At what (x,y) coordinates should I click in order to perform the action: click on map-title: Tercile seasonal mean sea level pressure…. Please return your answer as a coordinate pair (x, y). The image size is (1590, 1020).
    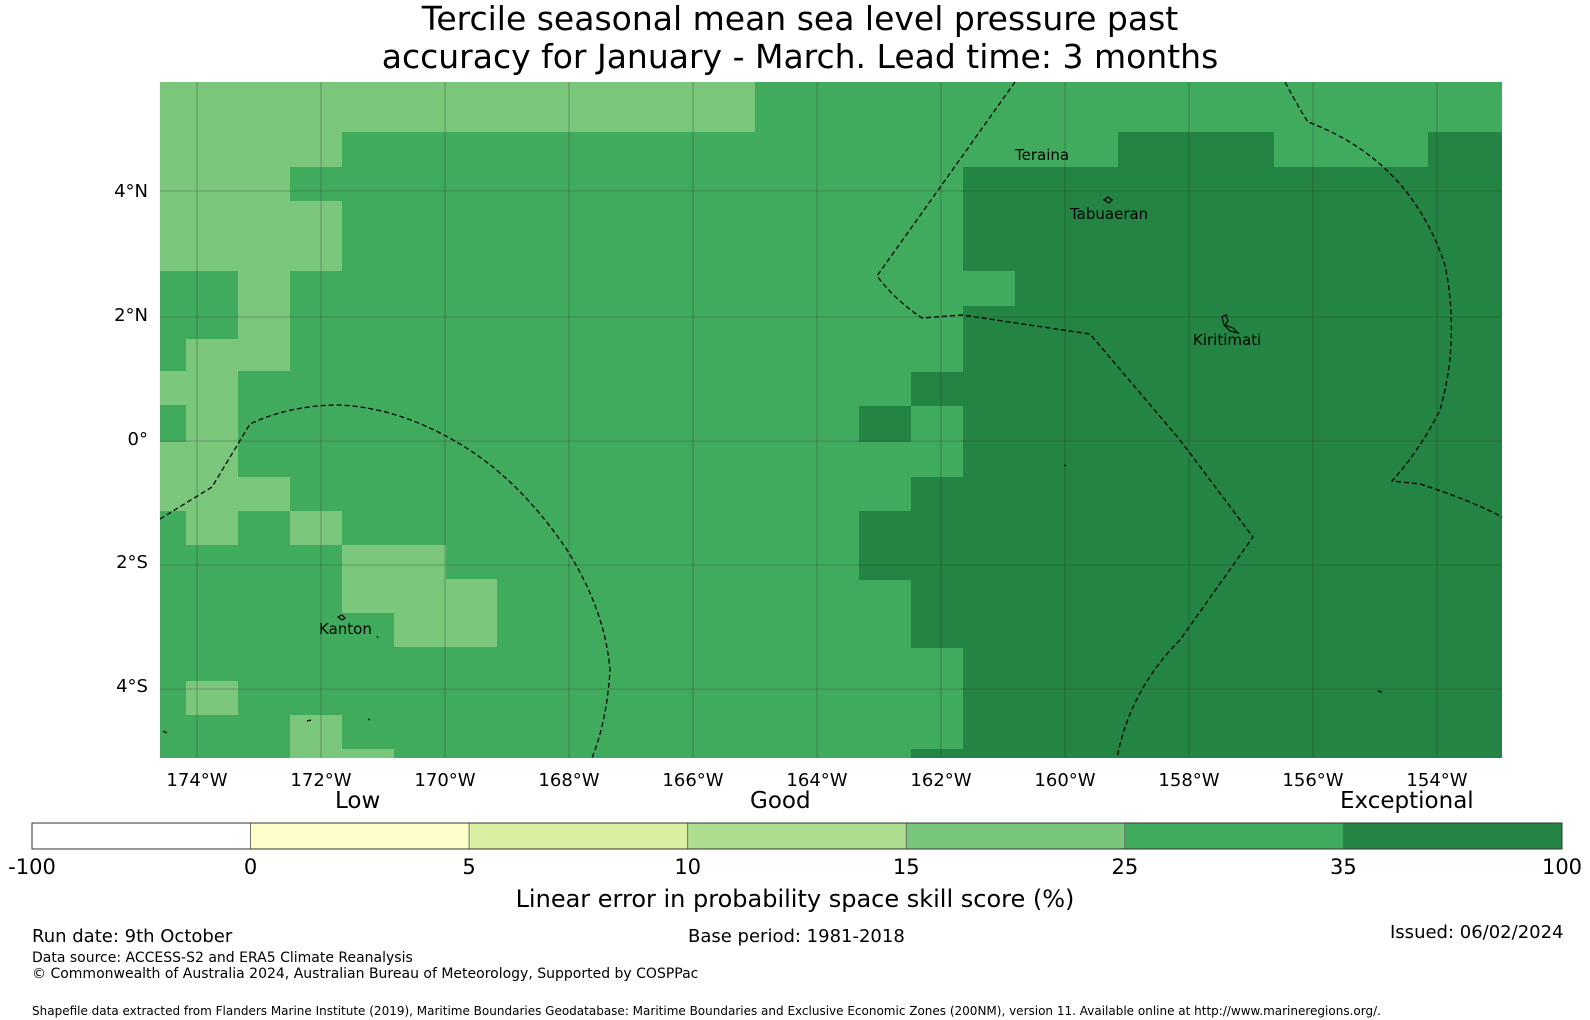
    Looking at the image, I should click on (800, 38).